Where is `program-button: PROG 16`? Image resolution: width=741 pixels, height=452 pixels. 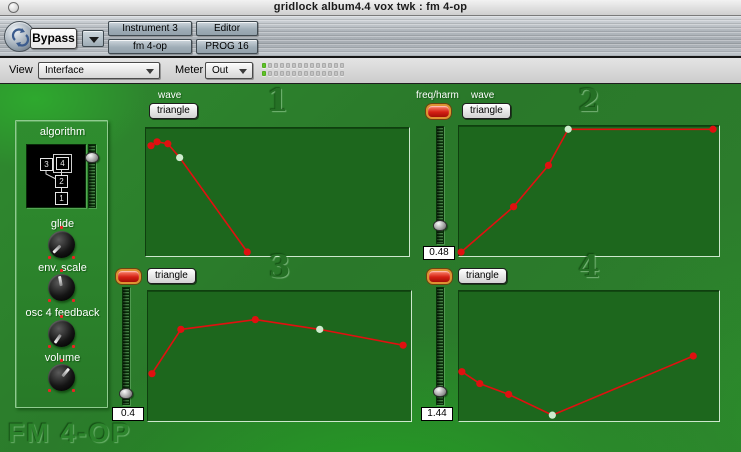
program-button: PROG 16 is located at coordinates (227, 46).